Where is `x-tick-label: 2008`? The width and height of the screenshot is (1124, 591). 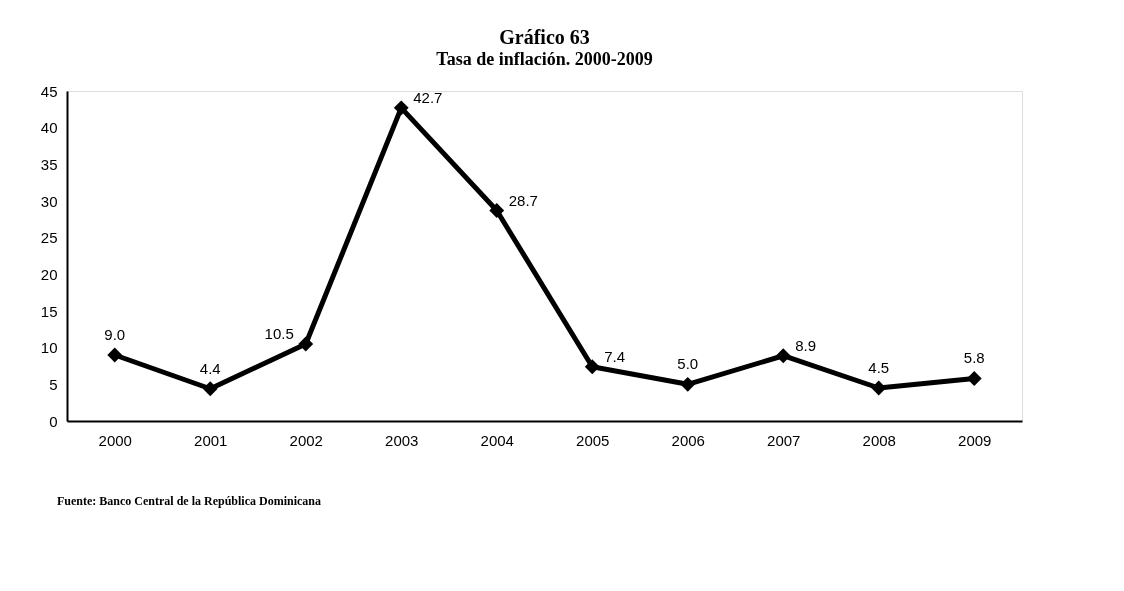
x-tick-label: 2008 is located at coordinates (879, 440).